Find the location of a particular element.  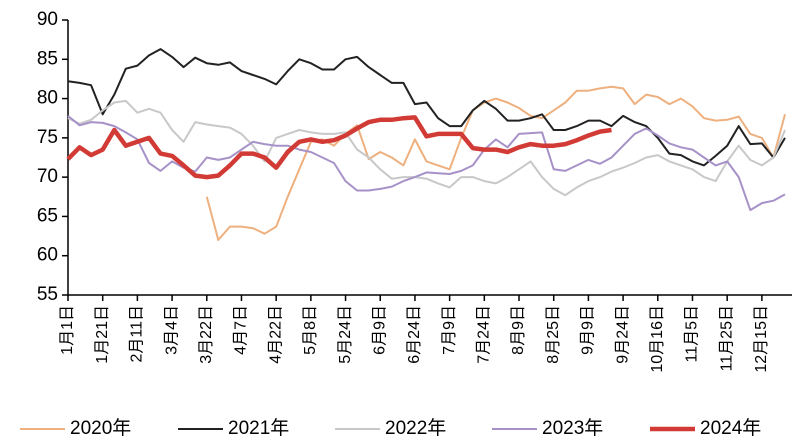

y-tick-label: 60 is located at coordinates (47, 255).